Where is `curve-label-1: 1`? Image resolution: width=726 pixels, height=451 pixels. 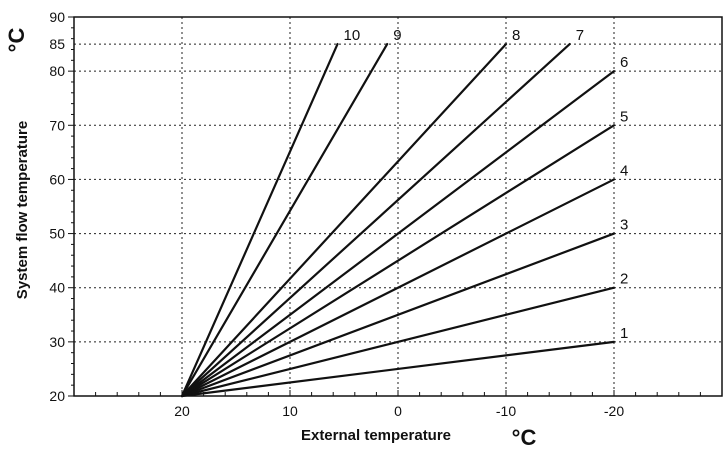
curve-label-1: 1 is located at coordinates (624, 333).